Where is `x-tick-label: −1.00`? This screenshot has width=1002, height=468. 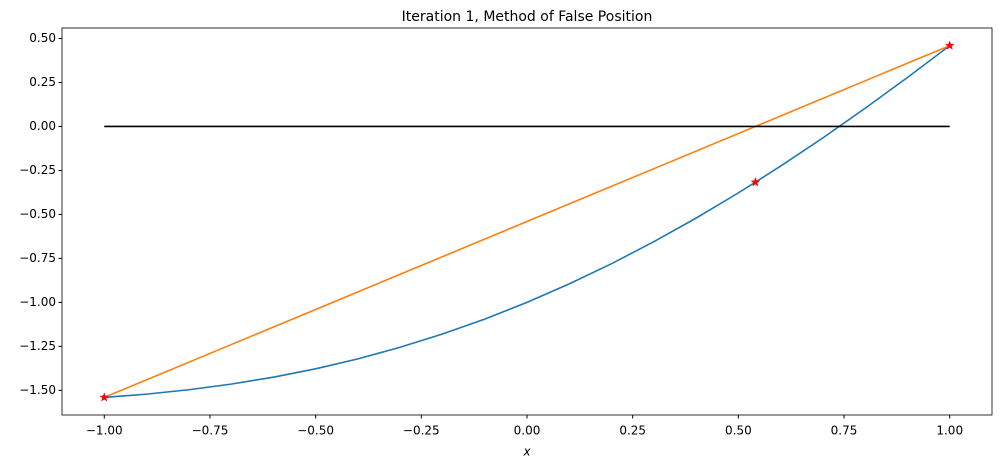
x-tick-label: −1.00 is located at coordinates (104, 431).